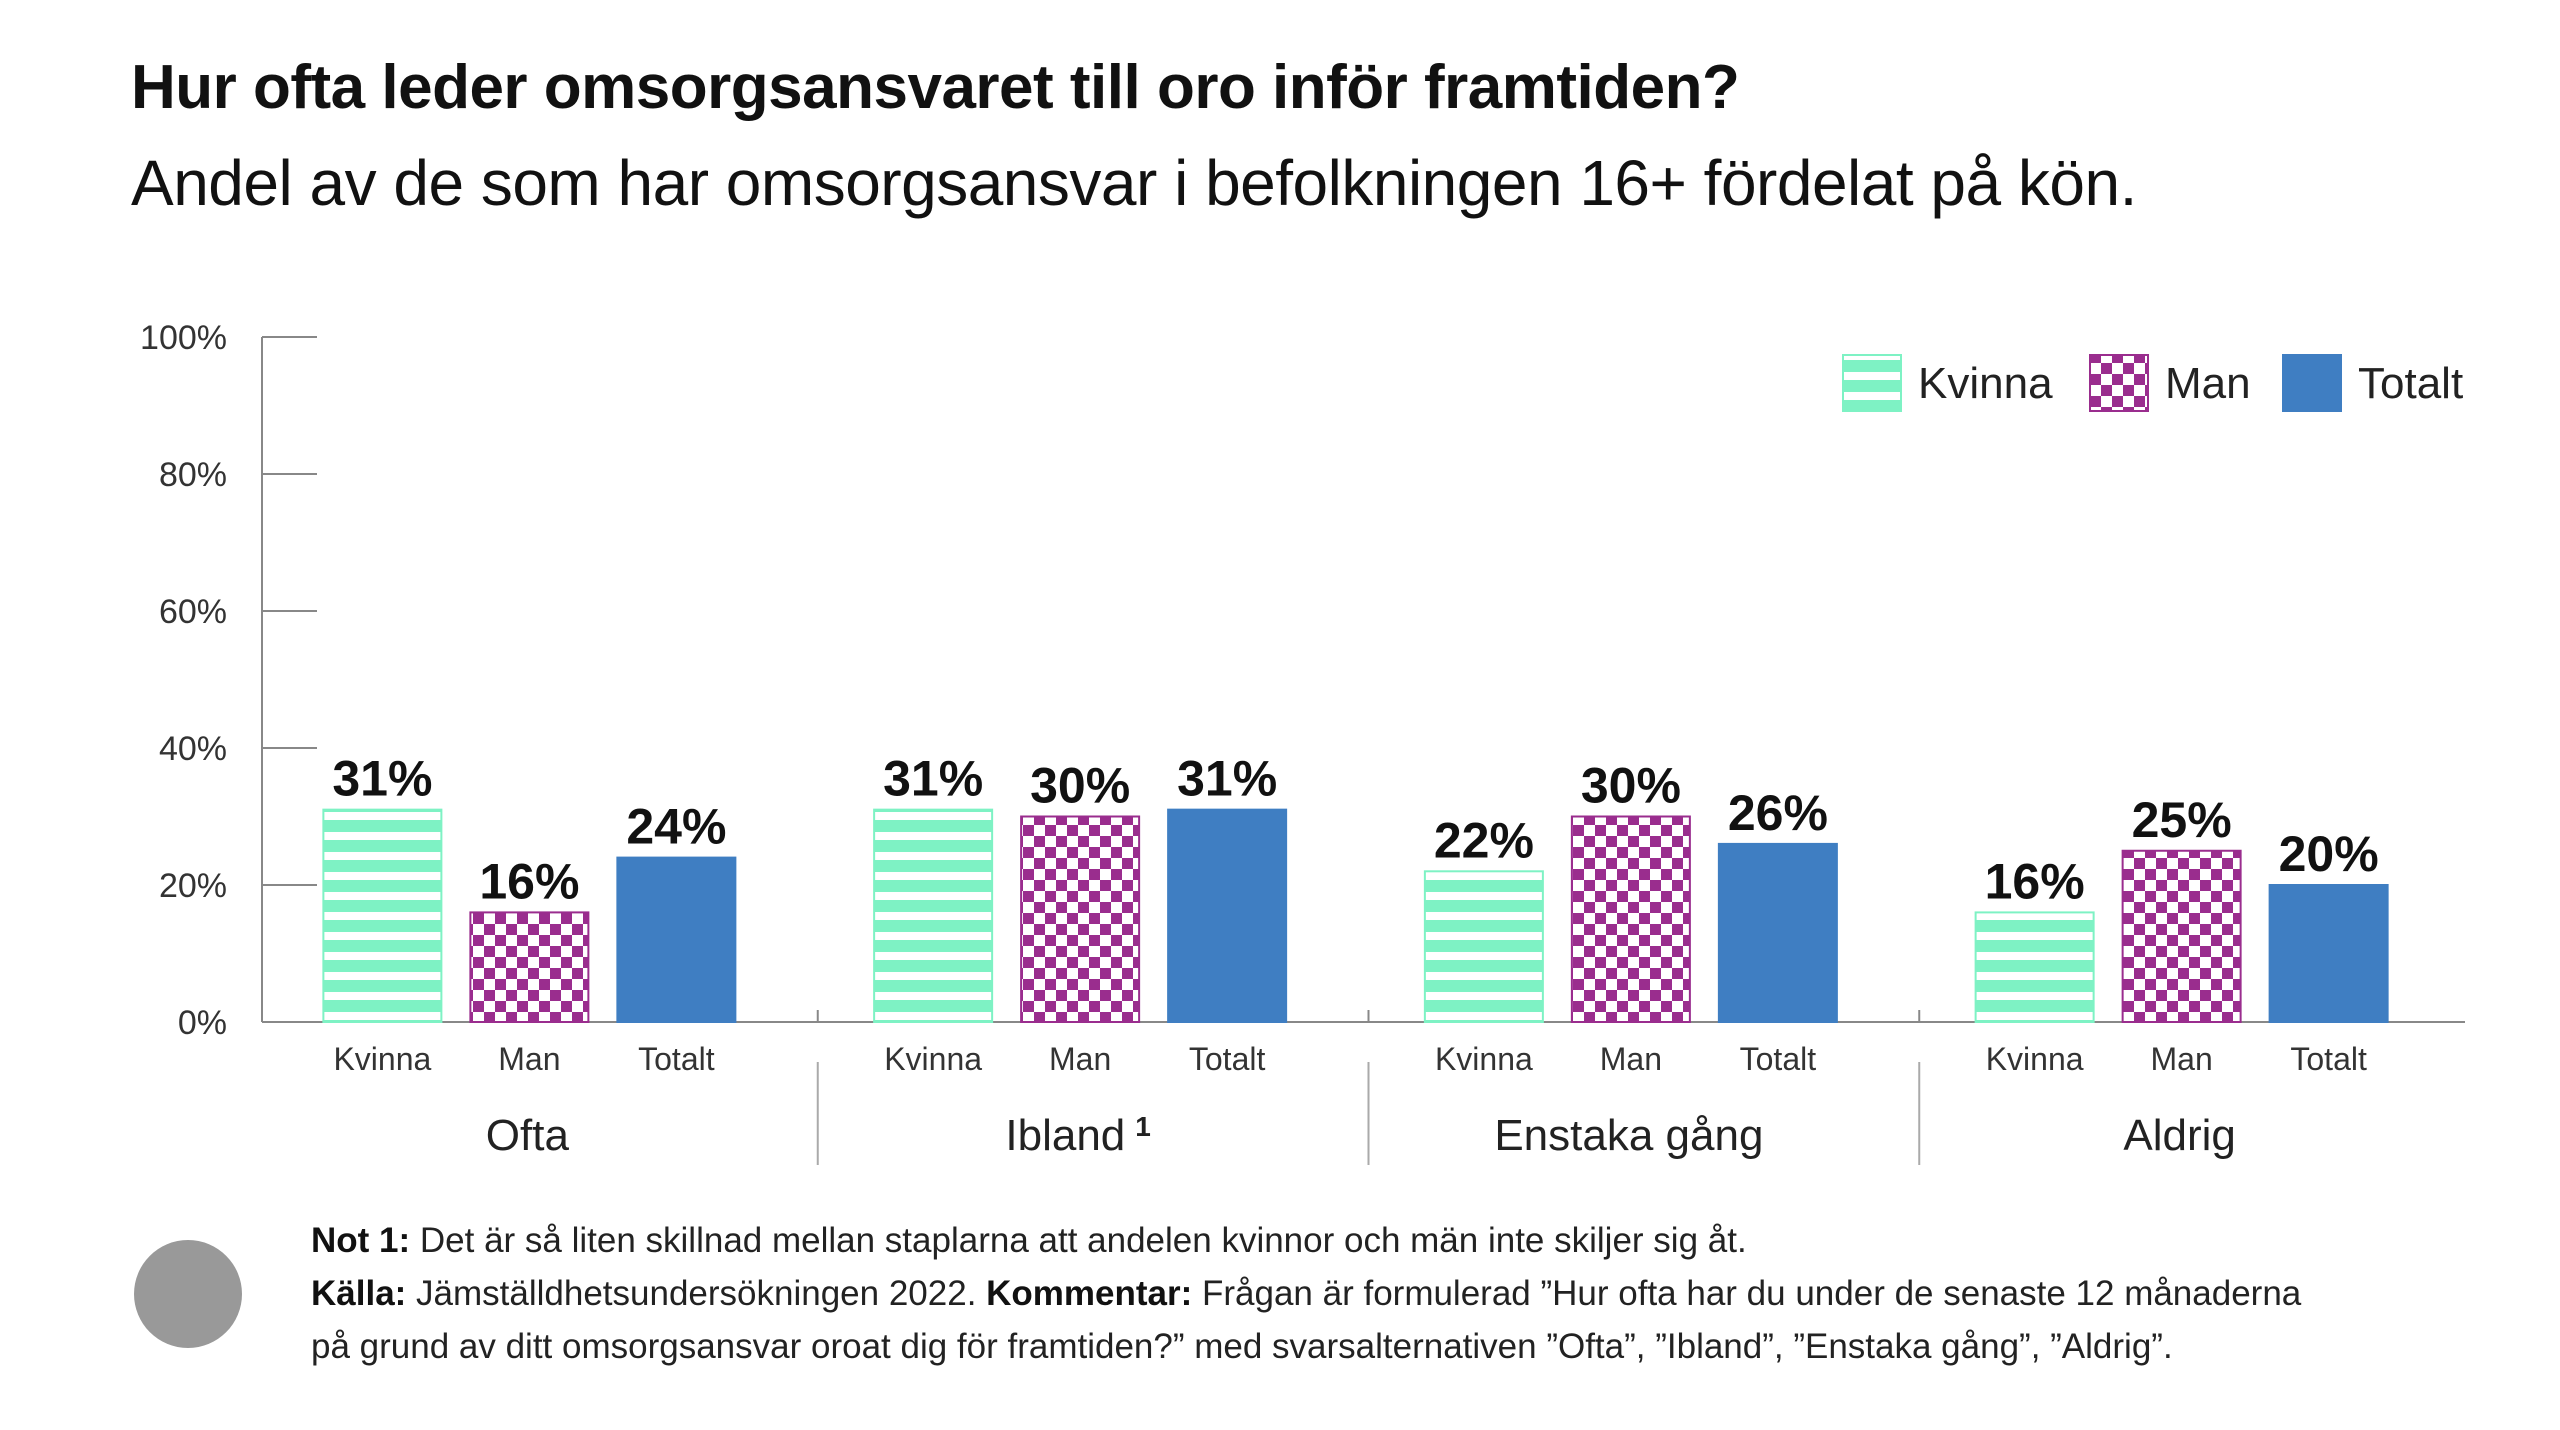  I want to click on legend-label-man: Man, so click(2208, 383).